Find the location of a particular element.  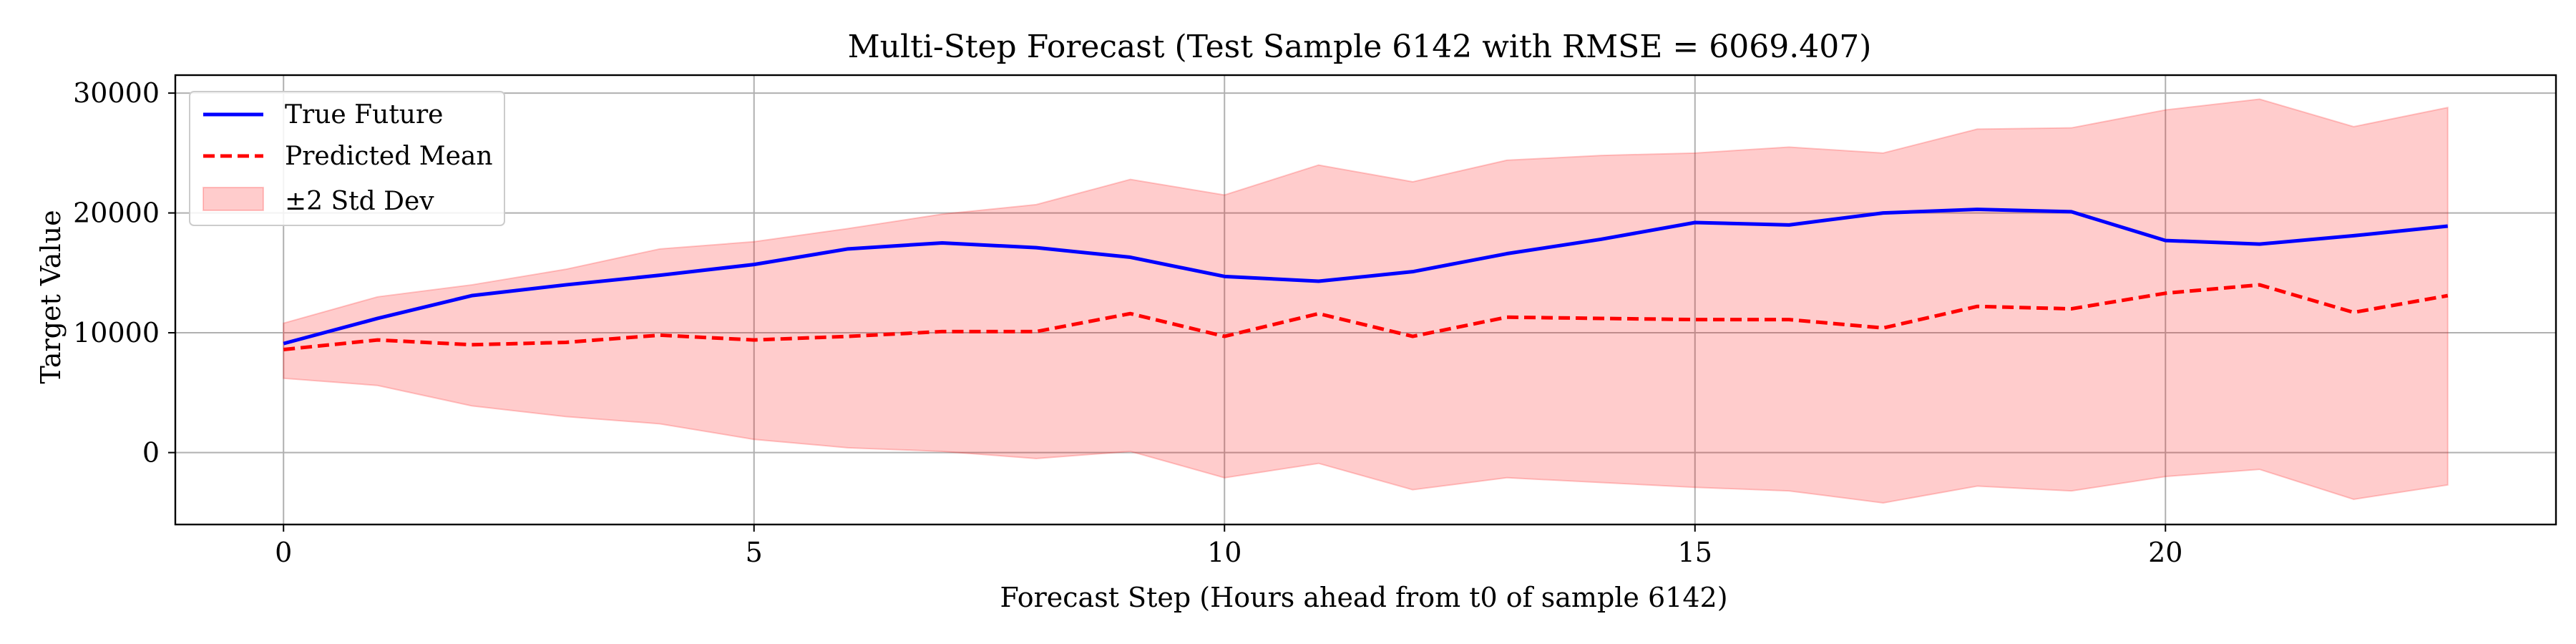

x-tick-label: 0 is located at coordinates (283, 552).